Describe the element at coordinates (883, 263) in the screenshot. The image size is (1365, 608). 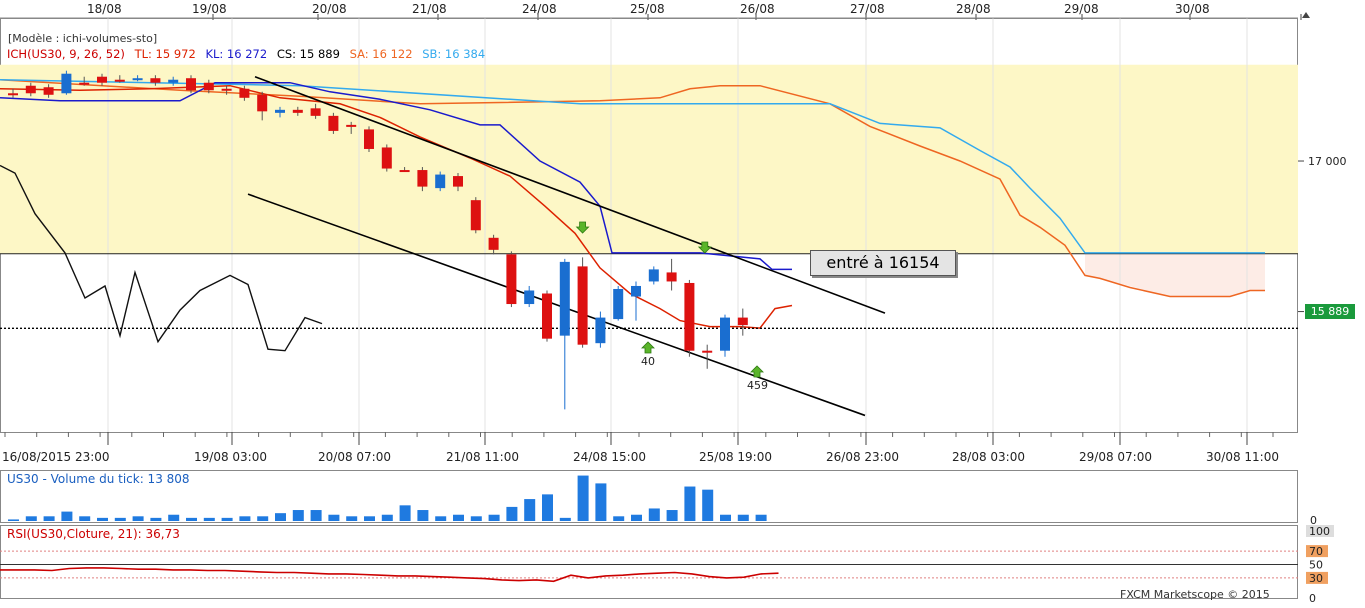
I see `entry-annotation: entré à 16154` at that location.